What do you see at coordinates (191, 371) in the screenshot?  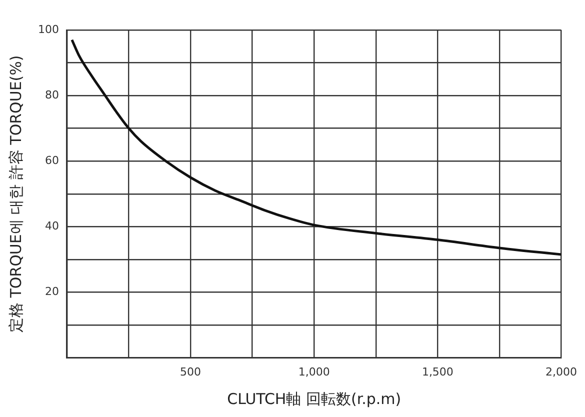 I see `x-tick-label: 500` at bounding box center [191, 371].